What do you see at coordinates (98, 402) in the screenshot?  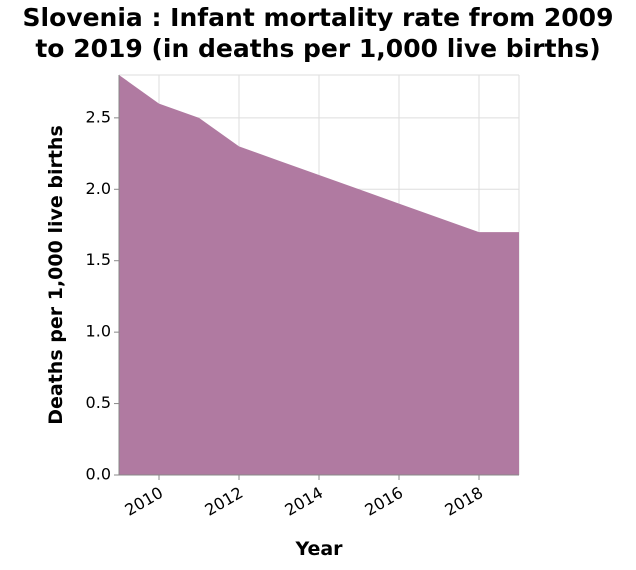 I see `y-tick-label: 0.5` at bounding box center [98, 402].